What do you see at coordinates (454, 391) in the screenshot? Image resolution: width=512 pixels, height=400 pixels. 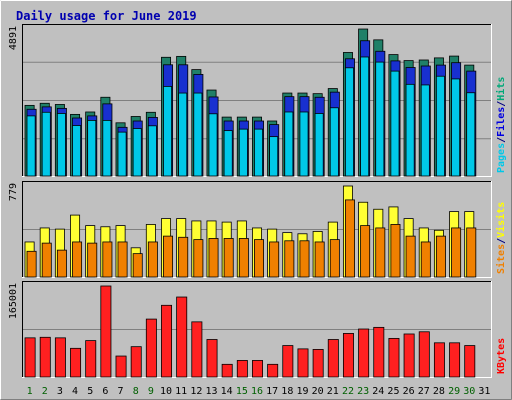 I see `x-tick-label-day-29: 29` at bounding box center [454, 391].